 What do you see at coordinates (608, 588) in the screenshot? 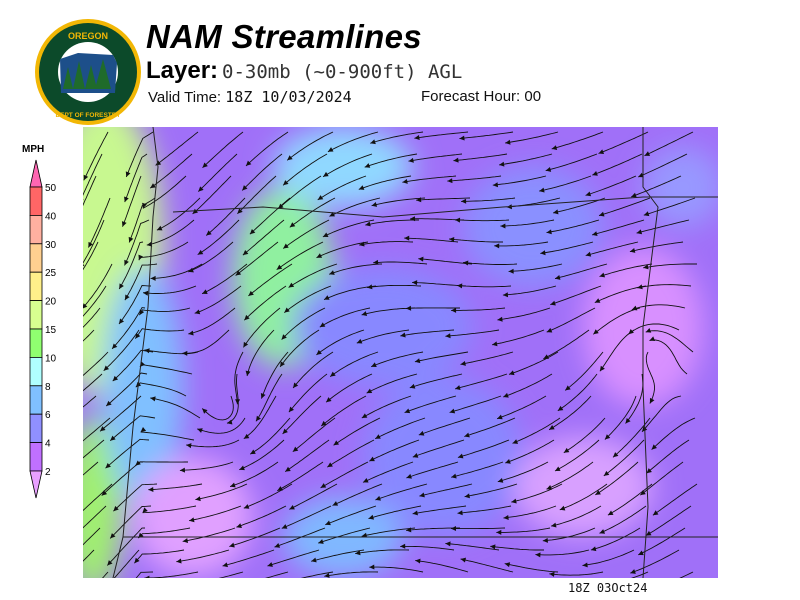
I see `map-timestamp: 18Z 03Oct24` at bounding box center [608, 588].